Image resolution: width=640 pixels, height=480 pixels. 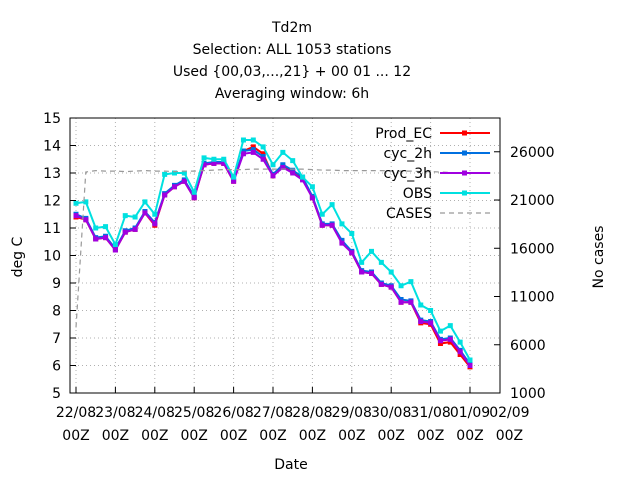 What do you see at coordinates (56, 312) in the screenshot?
I see `y-tick-label: 8` at bounding box center [56, 312].